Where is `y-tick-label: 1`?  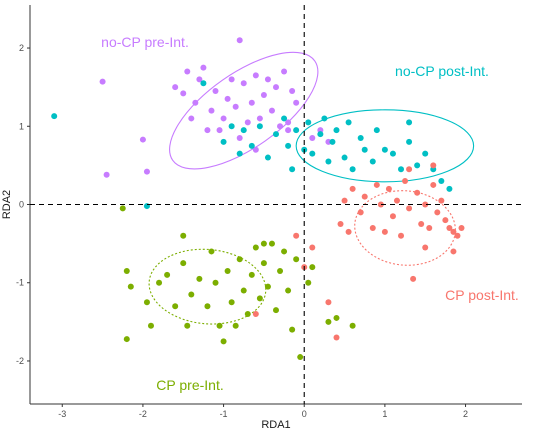
y-tick-label: 1 is located at coordinates (21, 126).